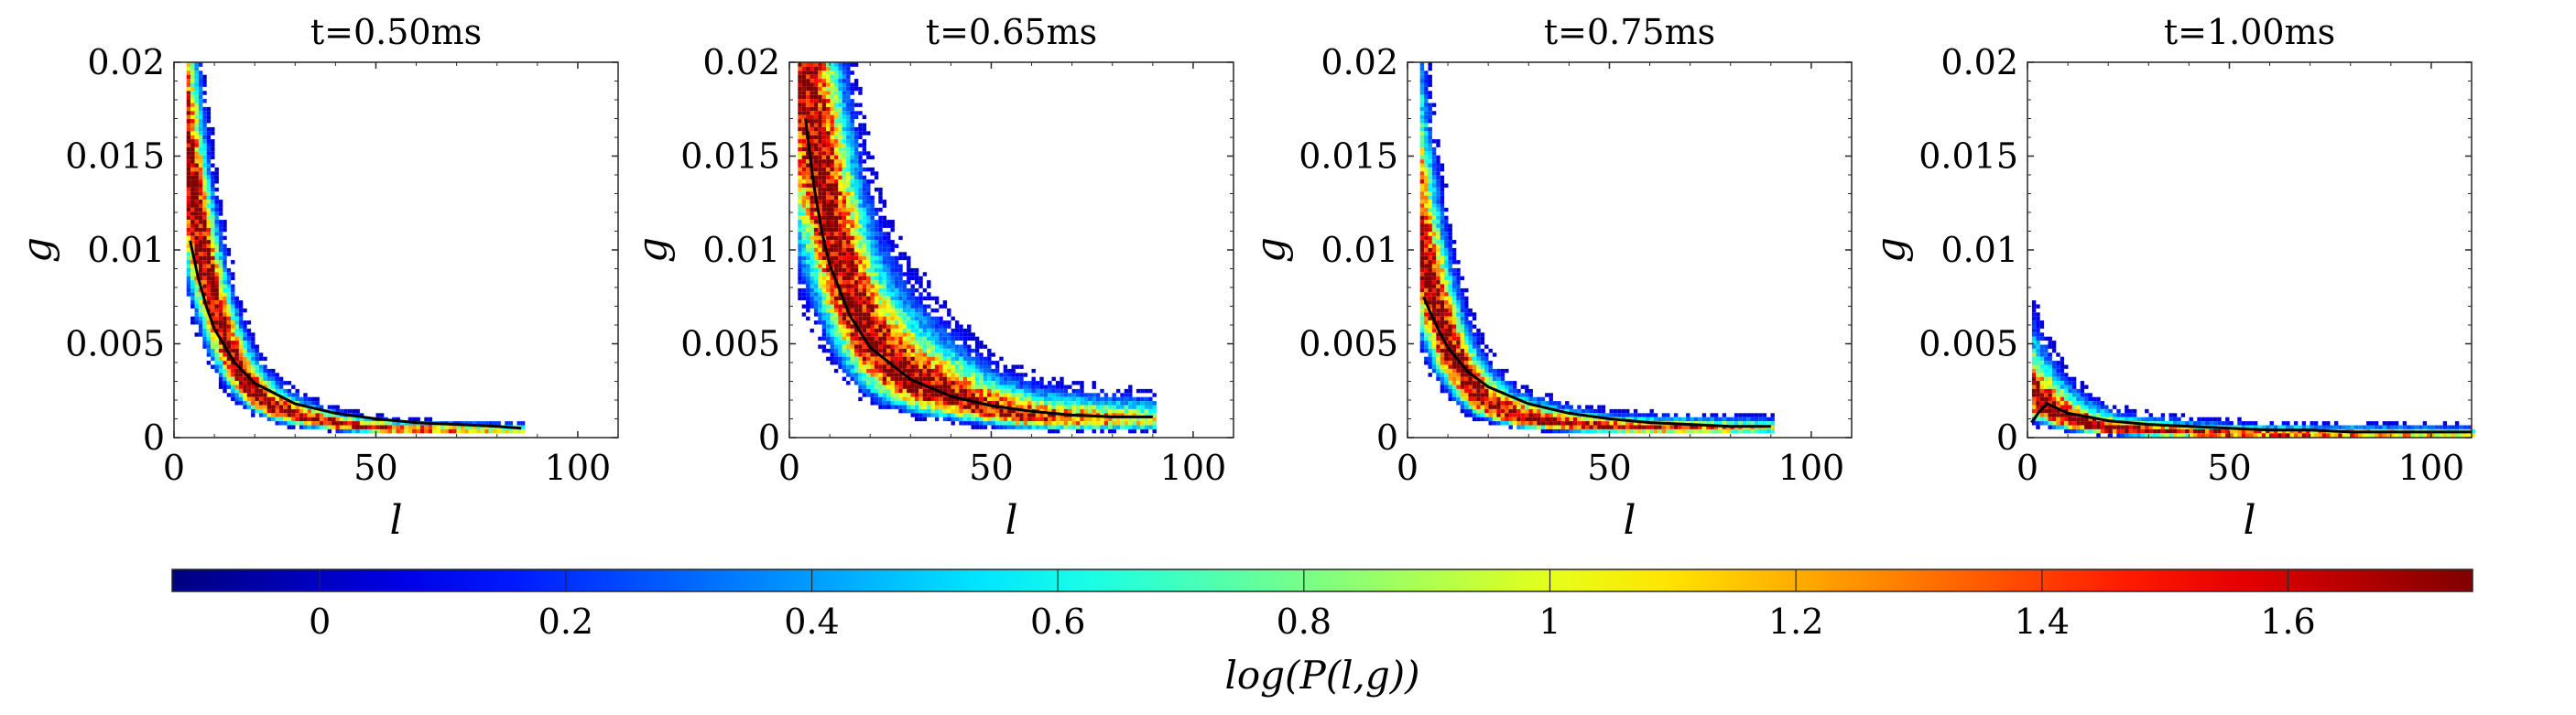 The image size is (2576, 715). I want to click on panel-title: t=1.00ms, so click(2249, 32).